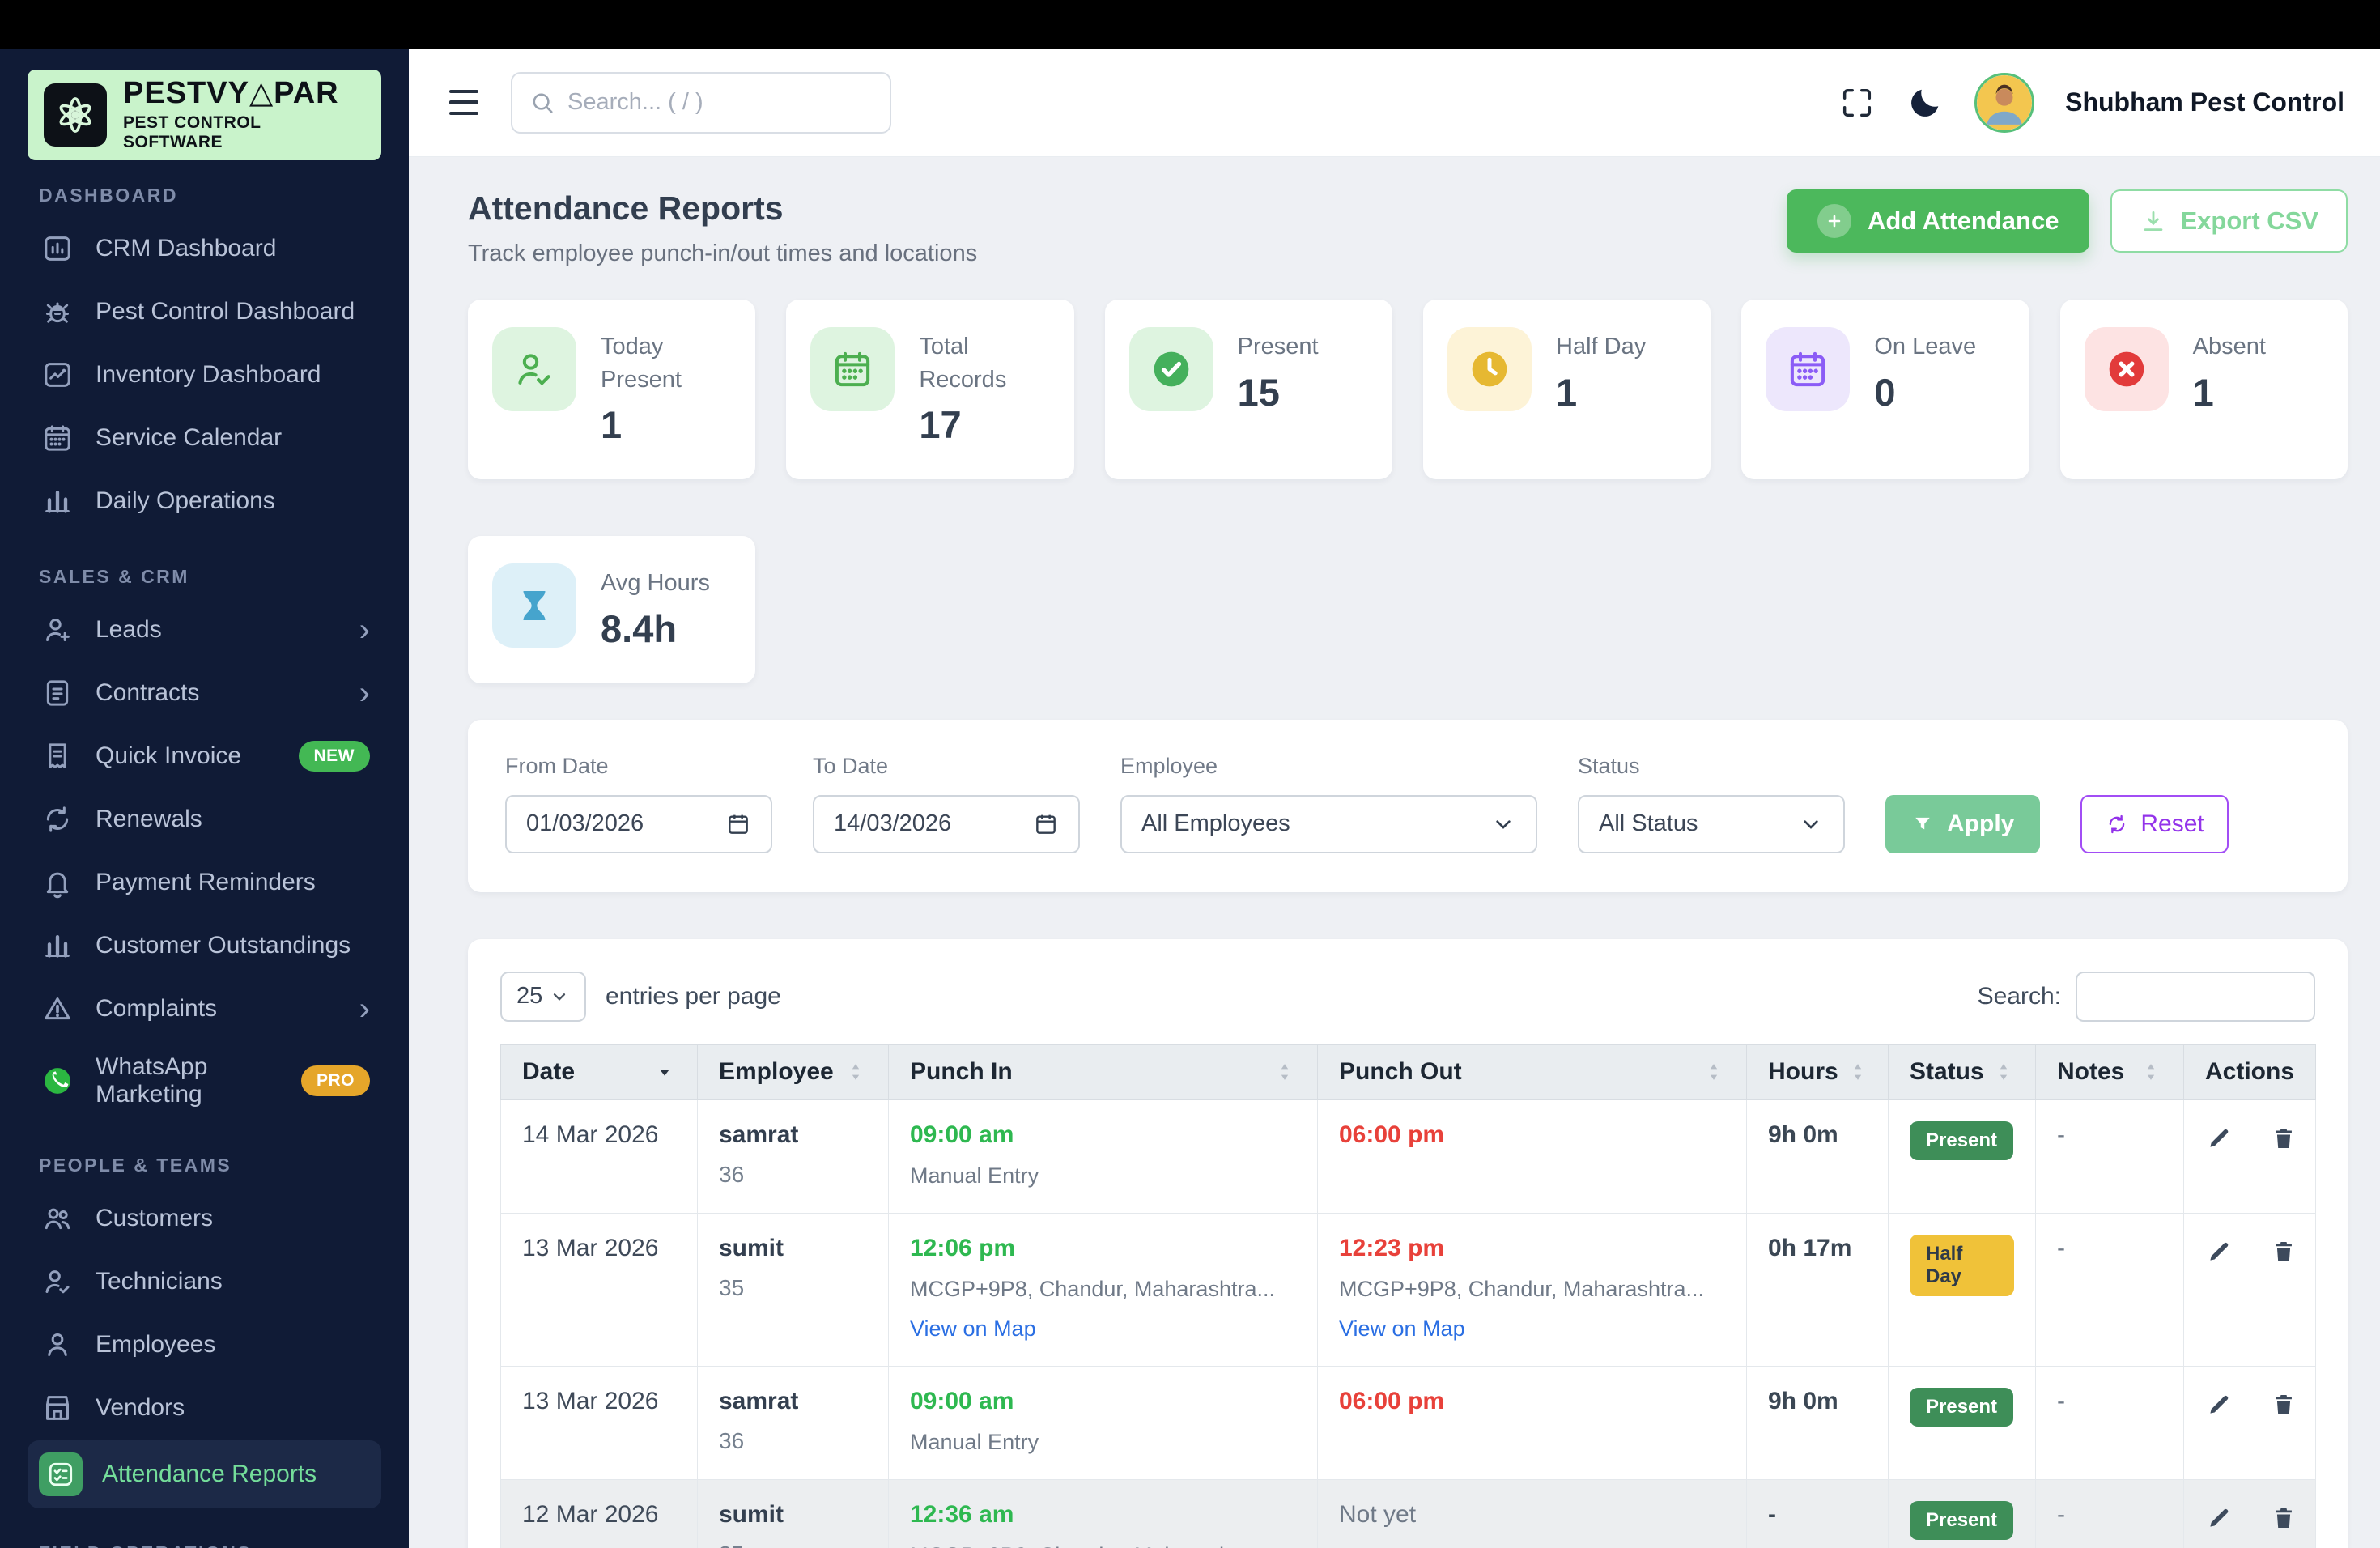  I want to click on column-header-employee: Employee, so click(793, 1072).